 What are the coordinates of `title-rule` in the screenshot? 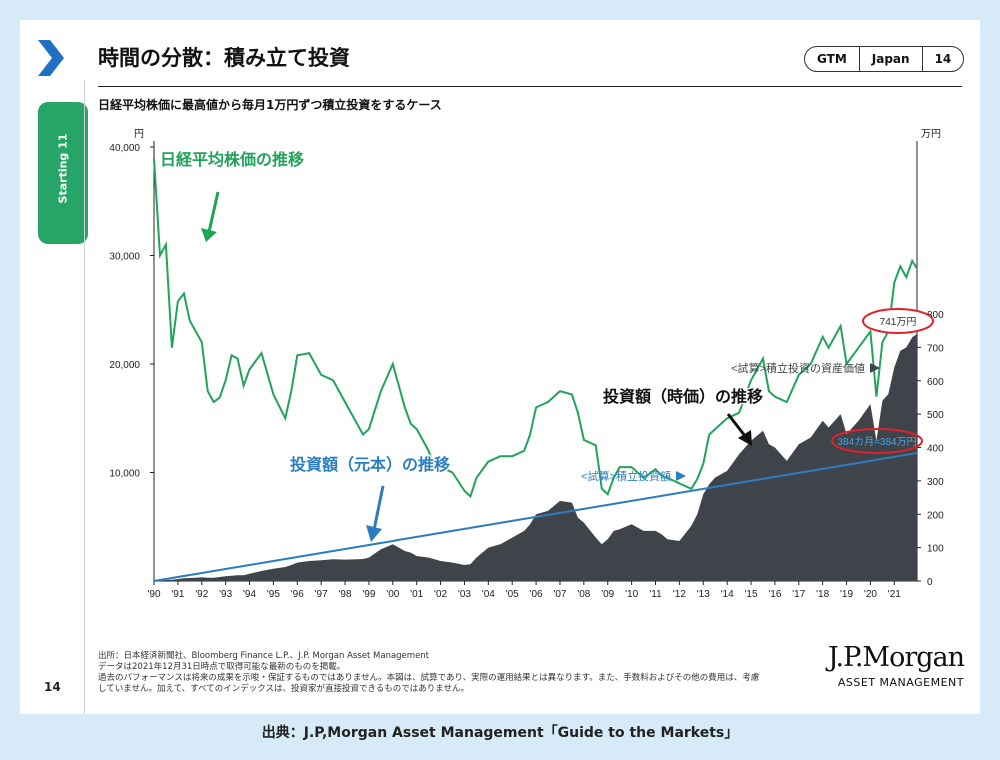 It's located at (530, 86).